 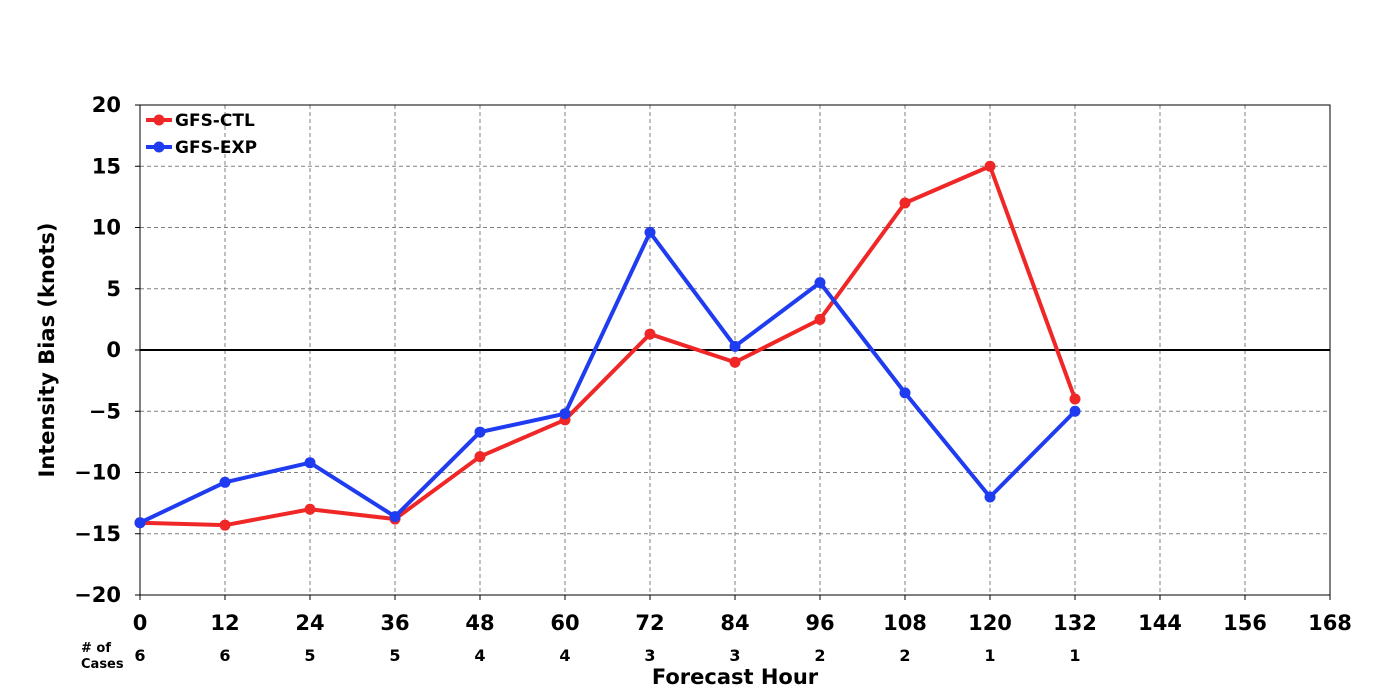 What do you see at coordinates (97, 595) in the screenshot?
I see `y-tick-label: −20` at bounding box center [97, 595].